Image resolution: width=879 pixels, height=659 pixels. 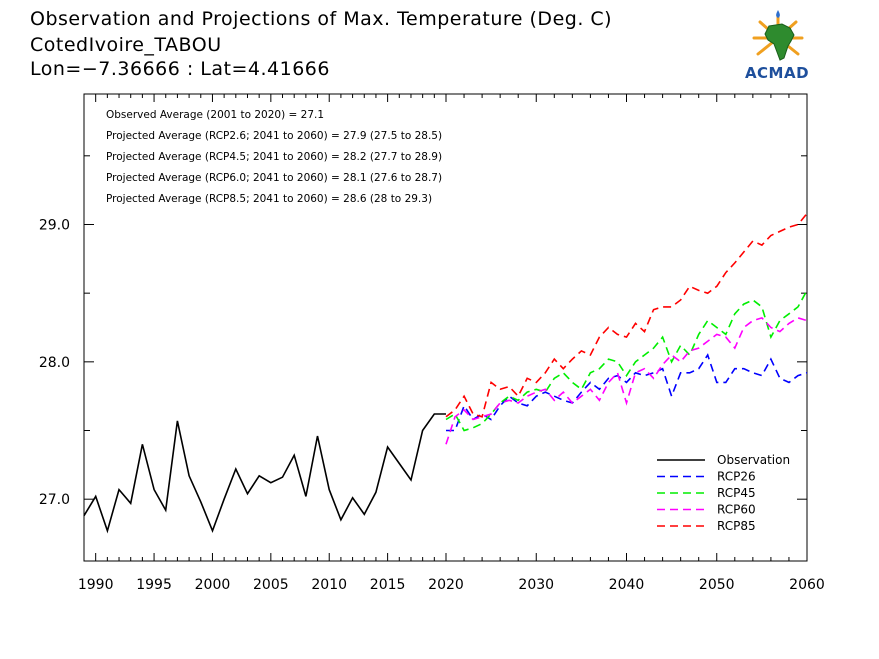 I want to click on y-tick-label: 28.0, so click(x=54, y=363).